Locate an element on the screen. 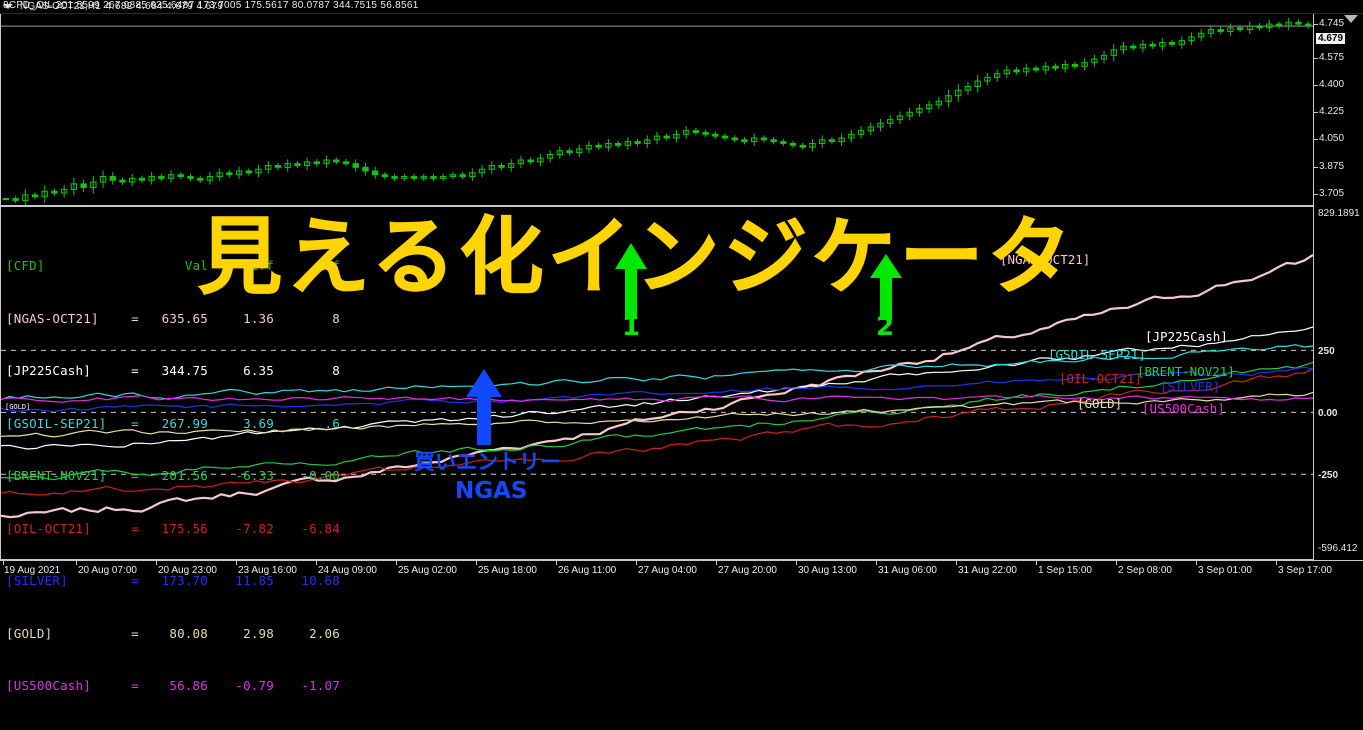 The width and height of the screenshot is (1363, 730). price-tick: 3.705 is located at coordinates (1332, 193).